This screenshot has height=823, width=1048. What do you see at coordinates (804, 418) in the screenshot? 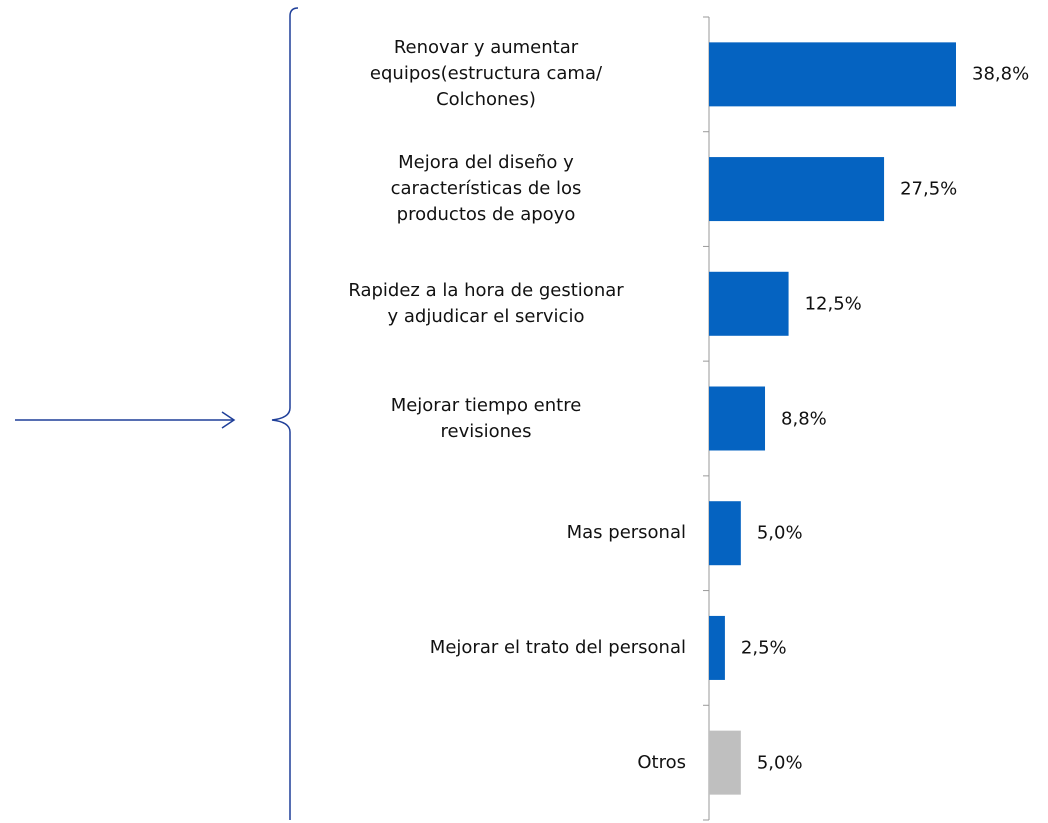
I see `data-label: 8,8%` at bounding box center [804, 418].